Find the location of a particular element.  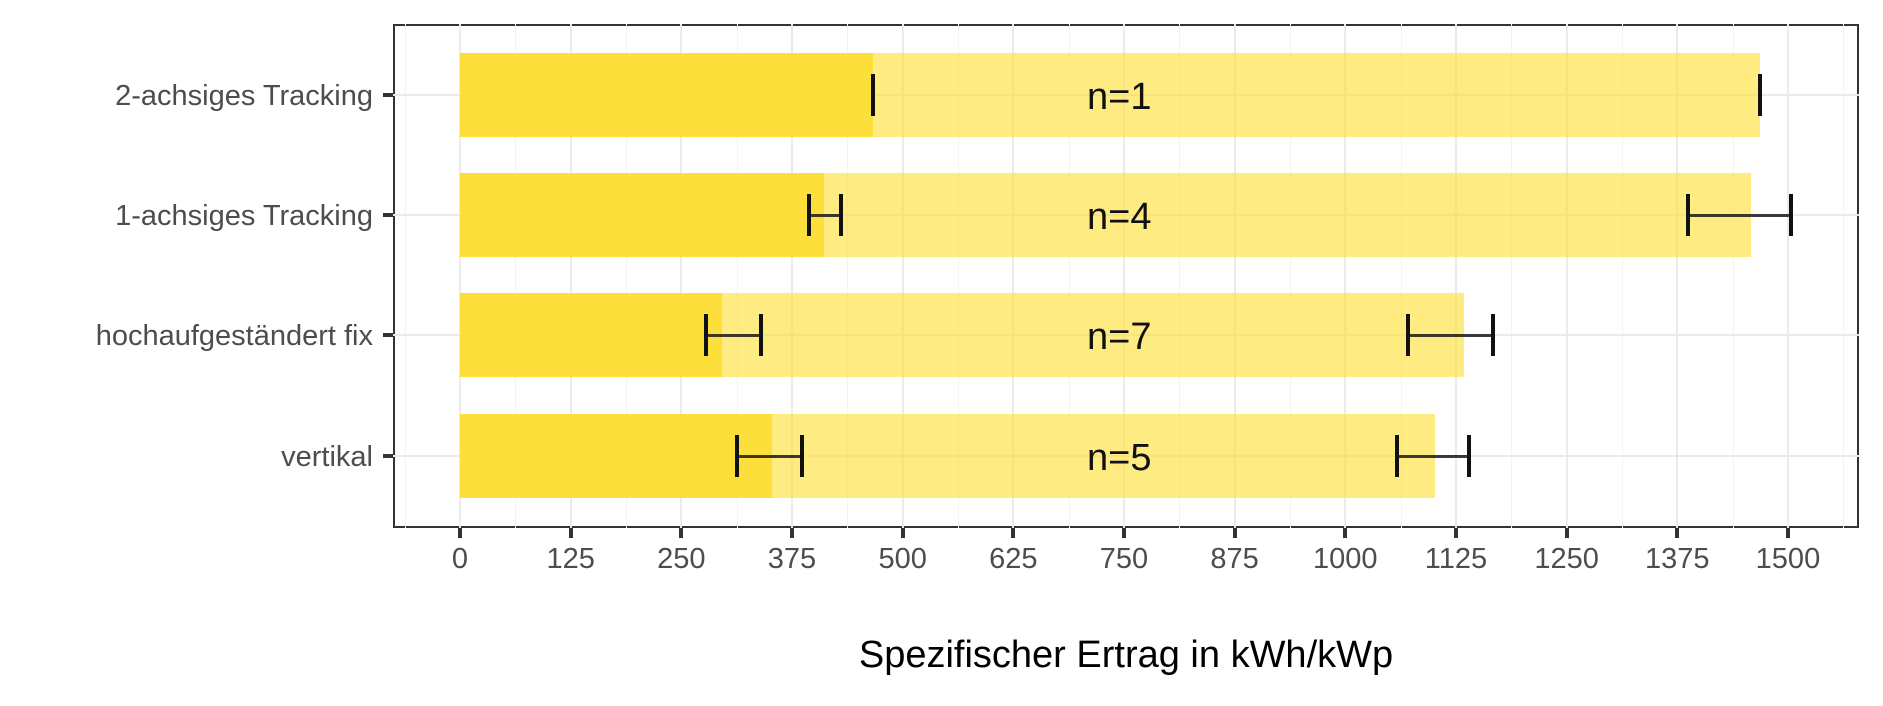

x-axis-label: 1375 is located at coordinates (1677, 559).